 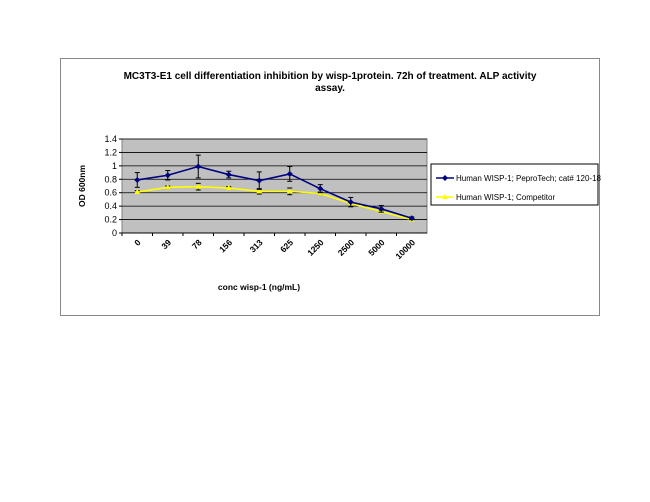 What do you see at coordinates (376, 247) in the screenshot?
I see `x-tick-label: 5000` at bounding box center [376, 247].